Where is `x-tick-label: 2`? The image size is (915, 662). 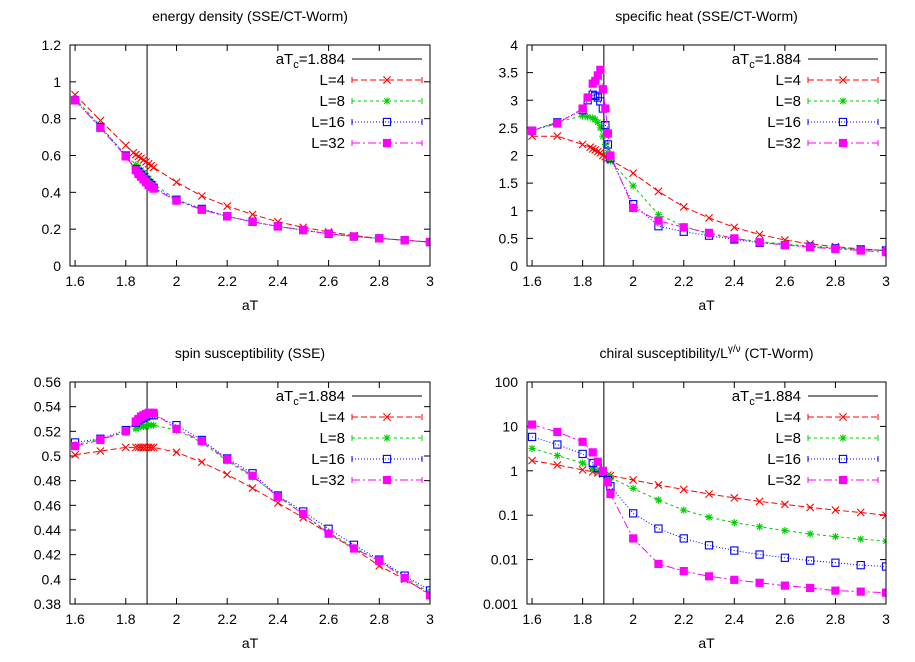 x-tick-label: 2 is located at coordinates (177, 281).